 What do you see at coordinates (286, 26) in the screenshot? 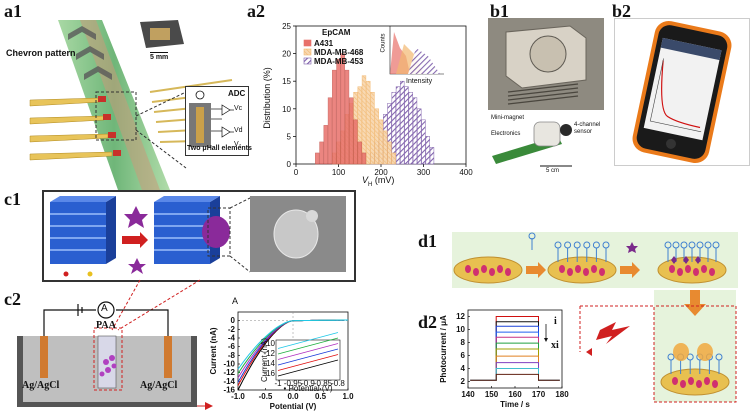
I see `a2-ytick-label-5: 25` at bounding box center [286, 26].